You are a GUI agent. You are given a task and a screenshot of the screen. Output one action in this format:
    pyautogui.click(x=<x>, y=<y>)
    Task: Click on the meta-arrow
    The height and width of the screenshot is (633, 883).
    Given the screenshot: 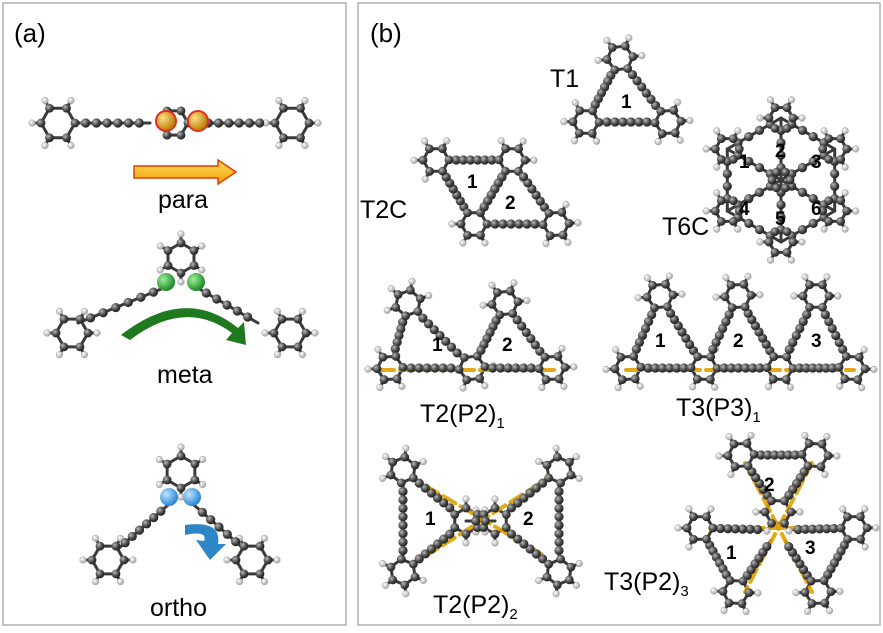 What is the action you would take?
    pyautogui.click(x=183, y=326)
    